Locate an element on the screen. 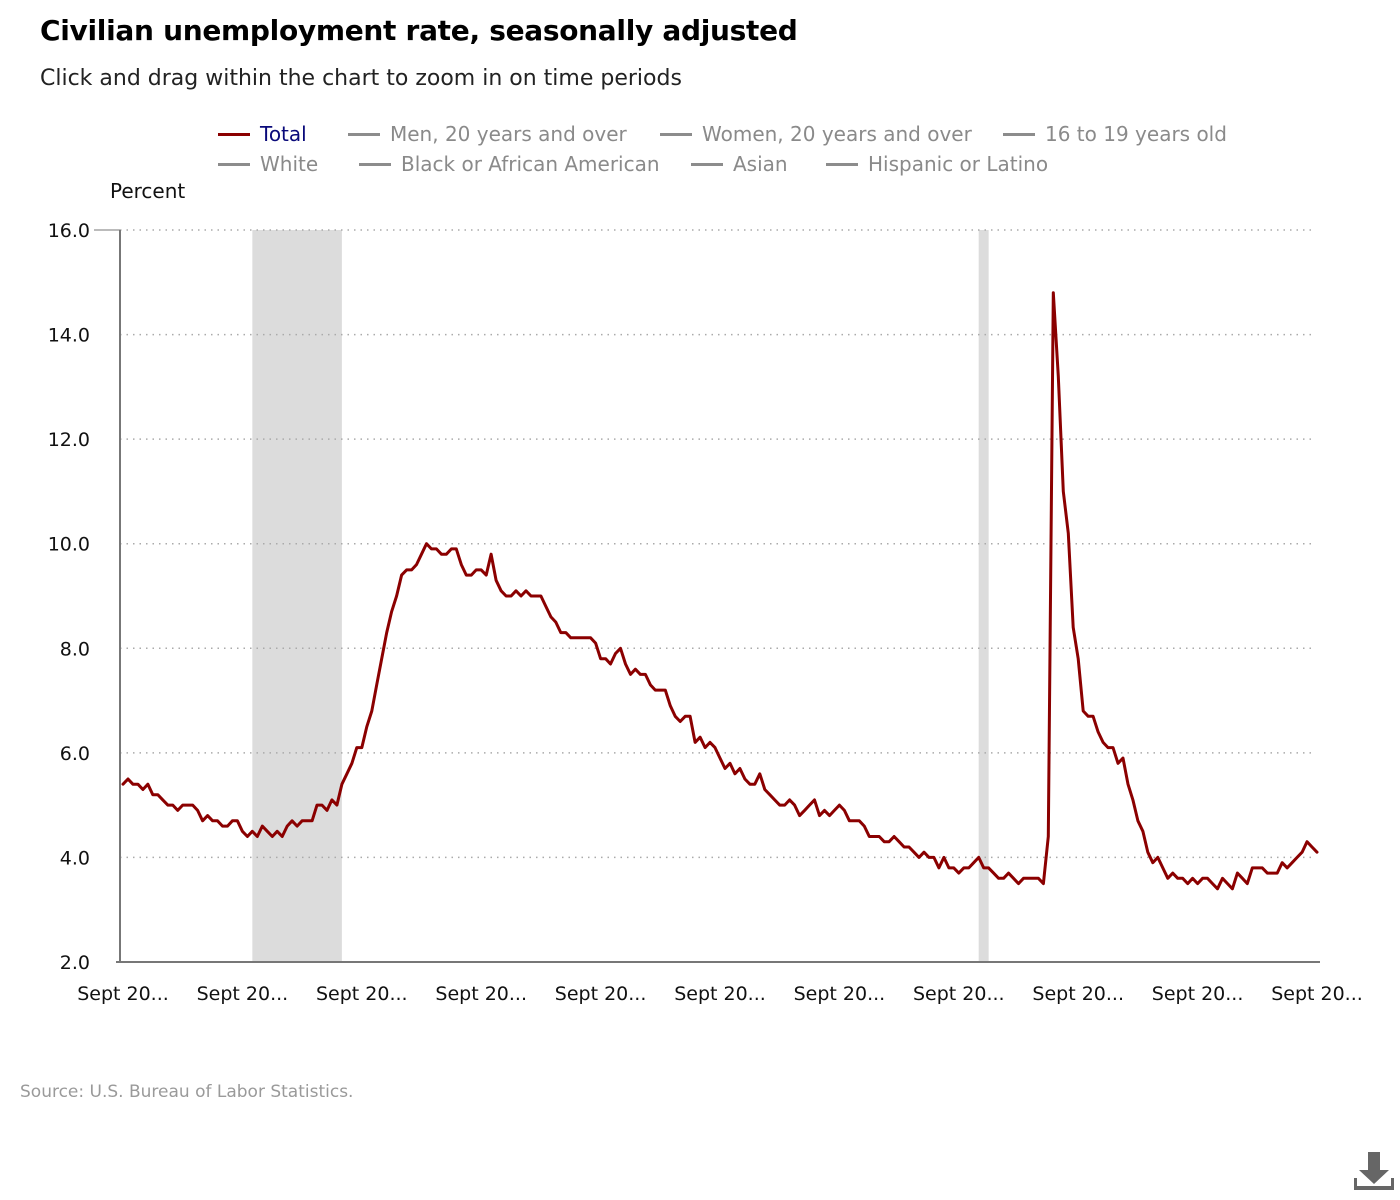 The width and height of the screenshot is (1400, 1200). legend-label: Men, 20 years and over is located at coordinates (508, 134).